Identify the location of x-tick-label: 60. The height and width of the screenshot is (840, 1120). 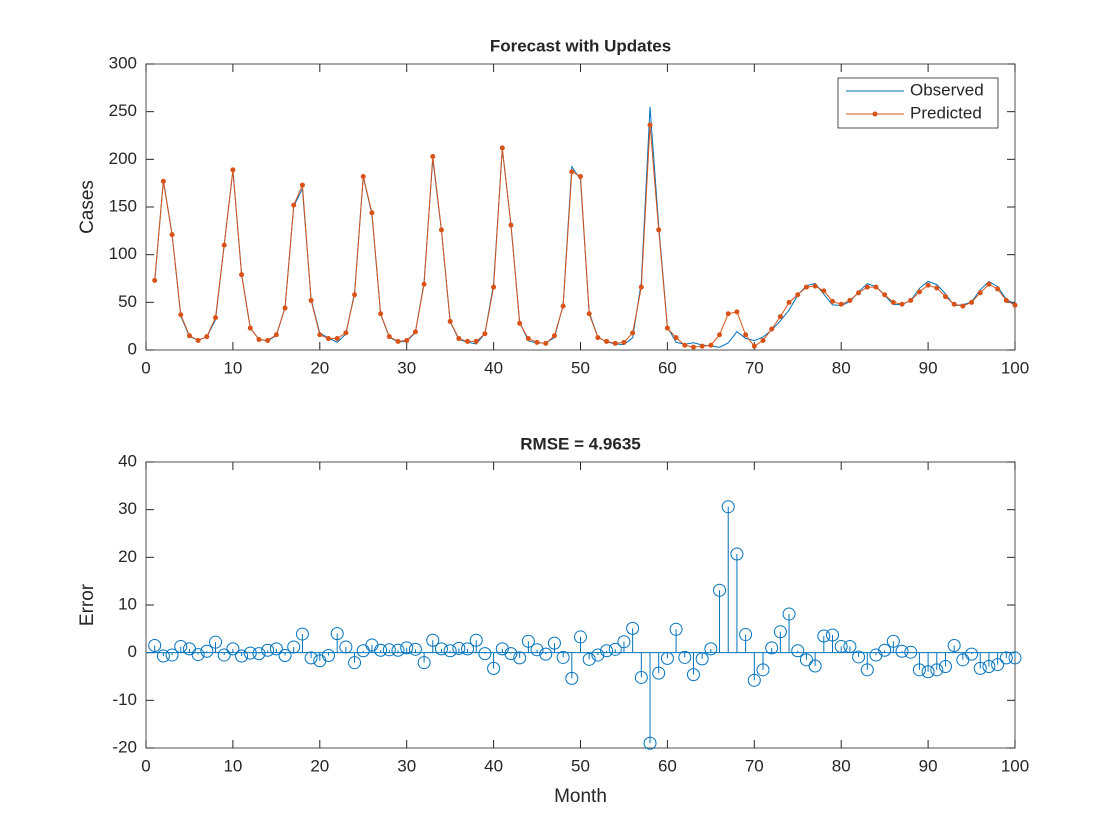
(667, 367).